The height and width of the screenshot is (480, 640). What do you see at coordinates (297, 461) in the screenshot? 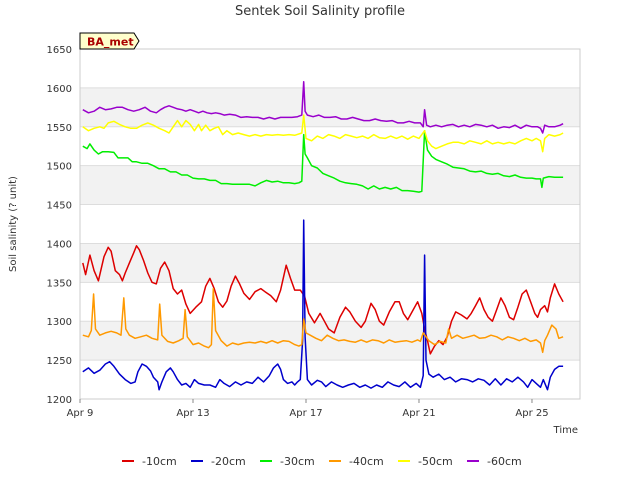
I see `legend-label: -30cm` at bounding box center [297, 461].